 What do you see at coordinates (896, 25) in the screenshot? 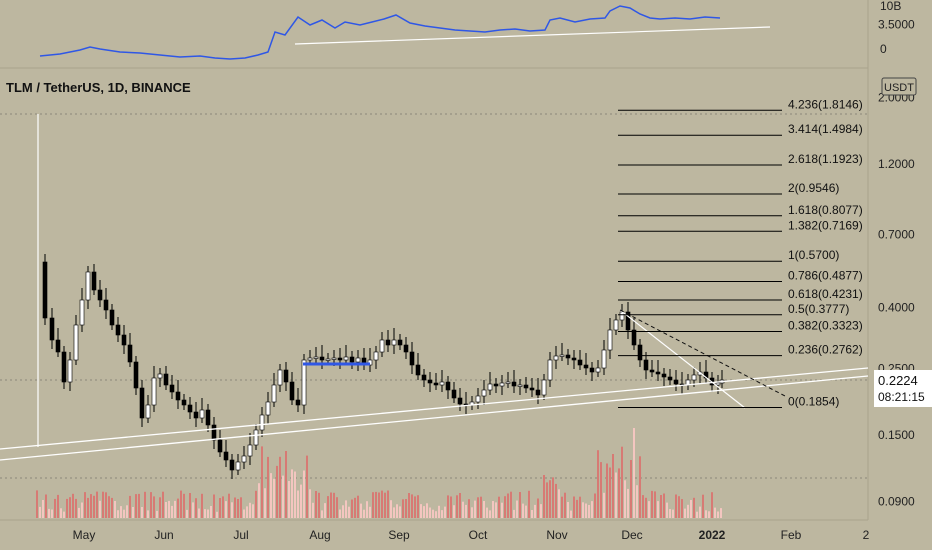
I see `price-axis-tick: 3.5000` at bounding box center [896, 25].